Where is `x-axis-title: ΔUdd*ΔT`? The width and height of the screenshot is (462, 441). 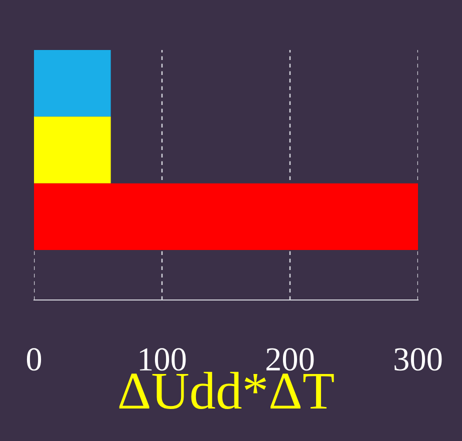
x-axis-title: ΔUdd*ΔT is located at coordinates (226, 391).